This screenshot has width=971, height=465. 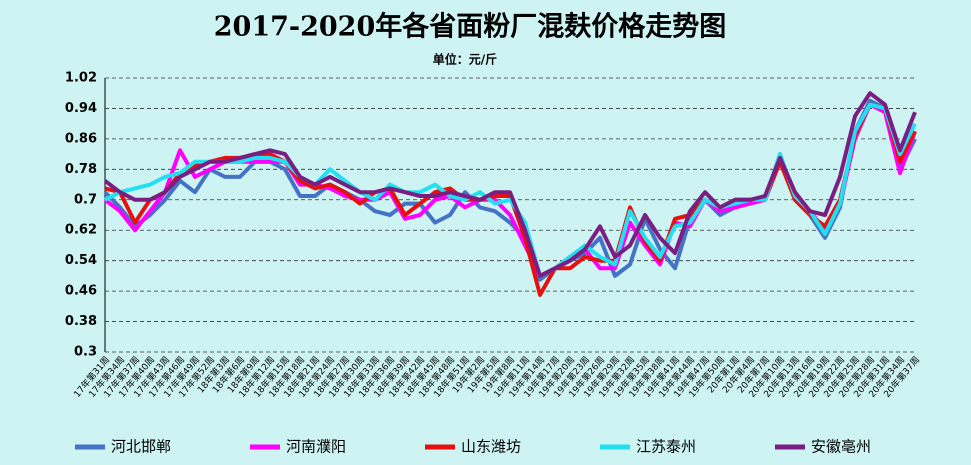 What do you see at coordinates (85, 352) in the screenshot?
I see `y-tick-label: 0.3` at bounding box center [85, 352].